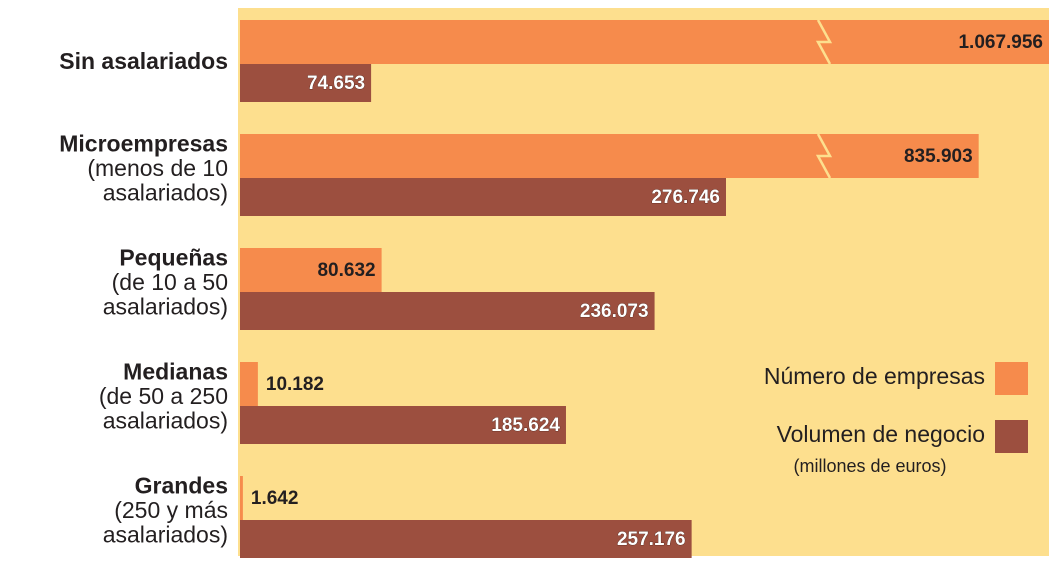 Image resolution: width=1049 pixels, height=561 pixels. I want to click on value-label: 835.903, so click(938, 156).